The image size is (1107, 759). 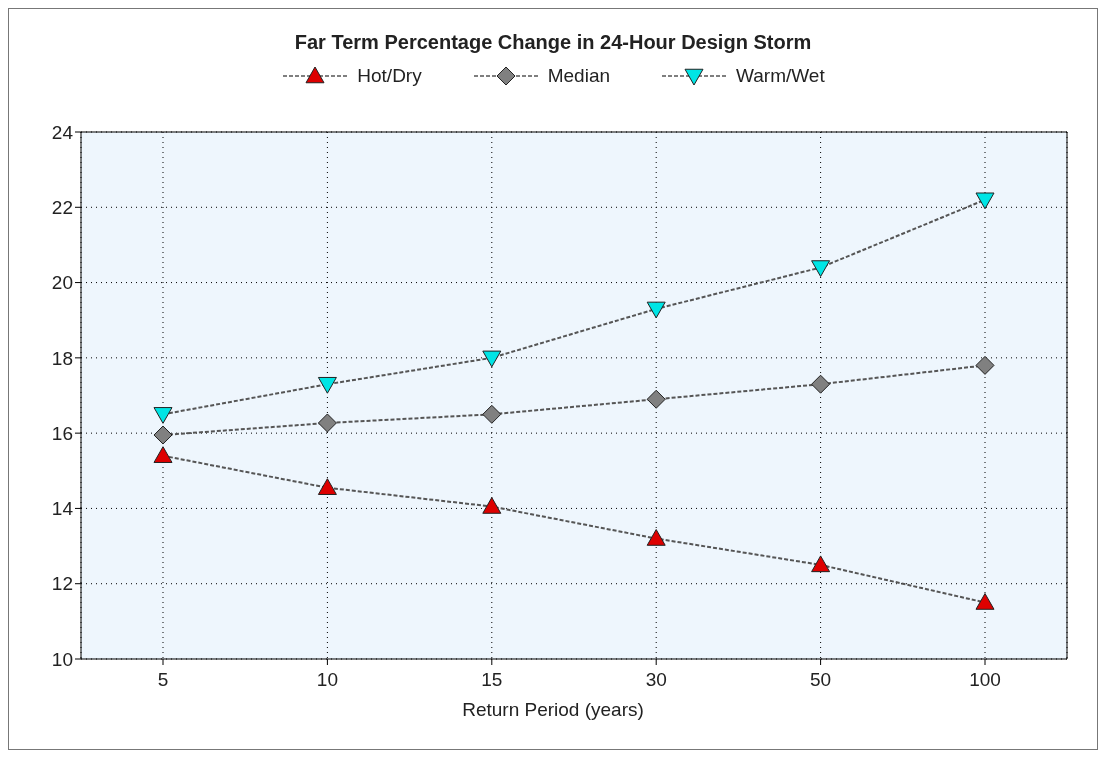 What do you see at coordinates (553, 42) in the screenshot?
I see `chart-title: Far Term Percentage Change in 24-Hour Design Storm` at bounding box center [553, 42].